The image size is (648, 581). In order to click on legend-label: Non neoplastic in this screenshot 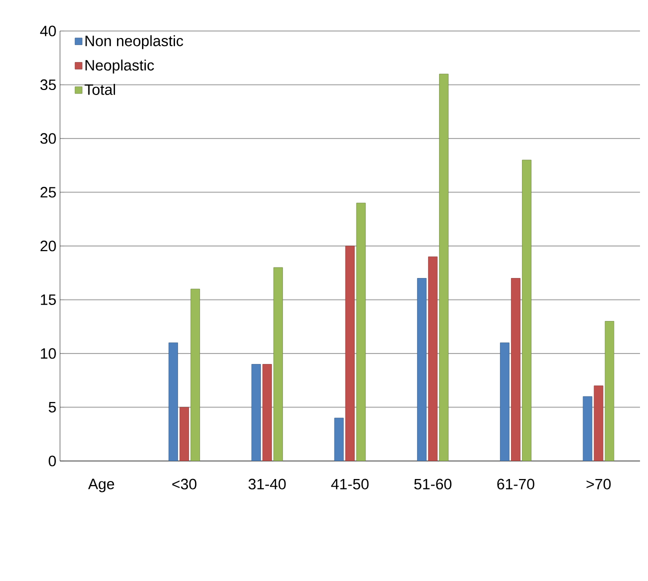, I will do `click(135, 42)`.